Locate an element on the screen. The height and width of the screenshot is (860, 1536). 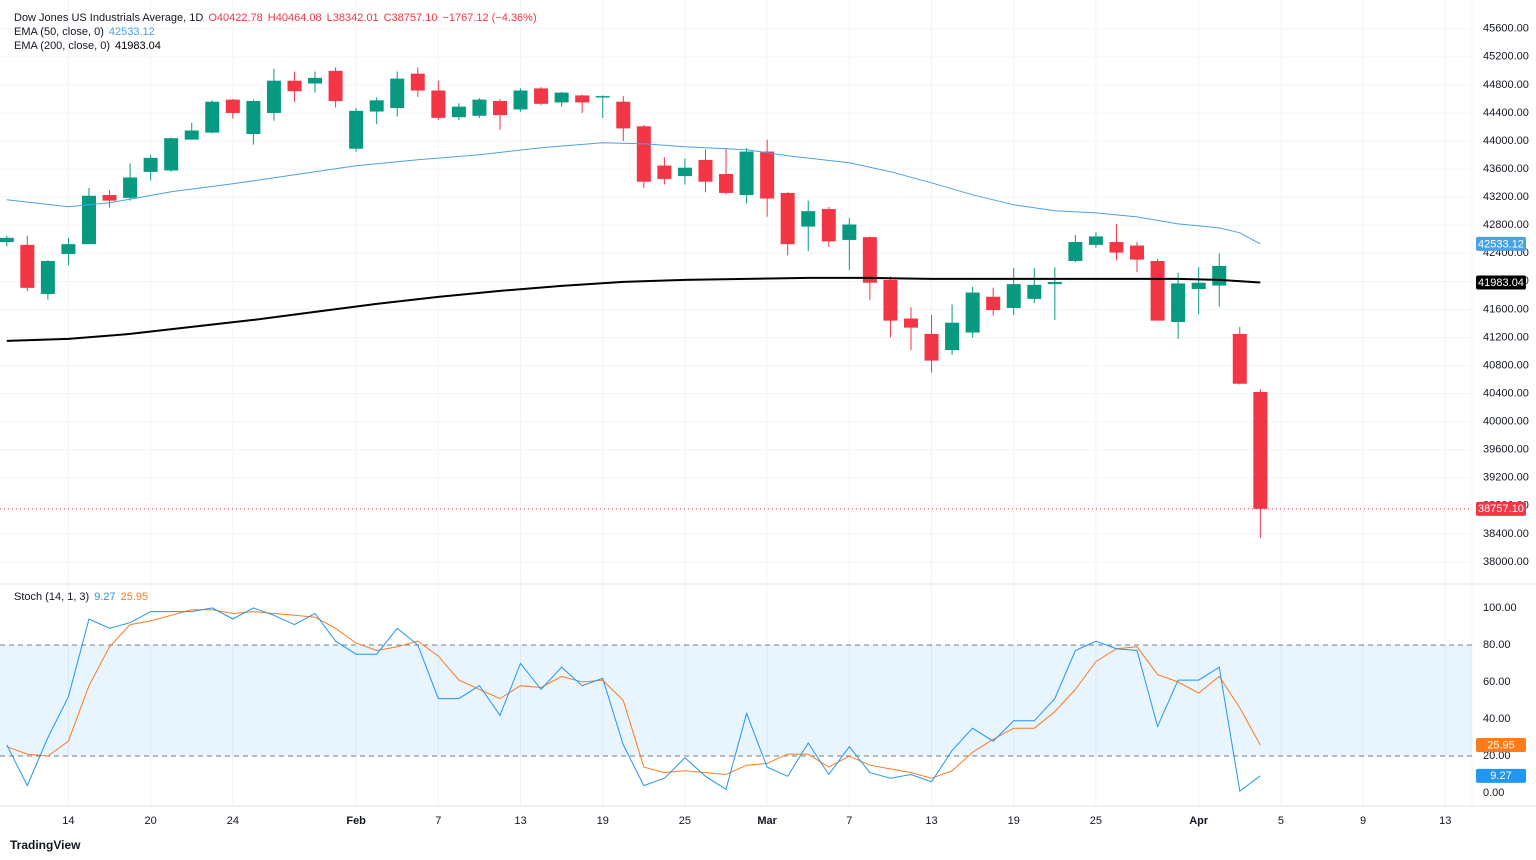
y-tick-label: 44800.00 is located at coordinates (1506, 85).